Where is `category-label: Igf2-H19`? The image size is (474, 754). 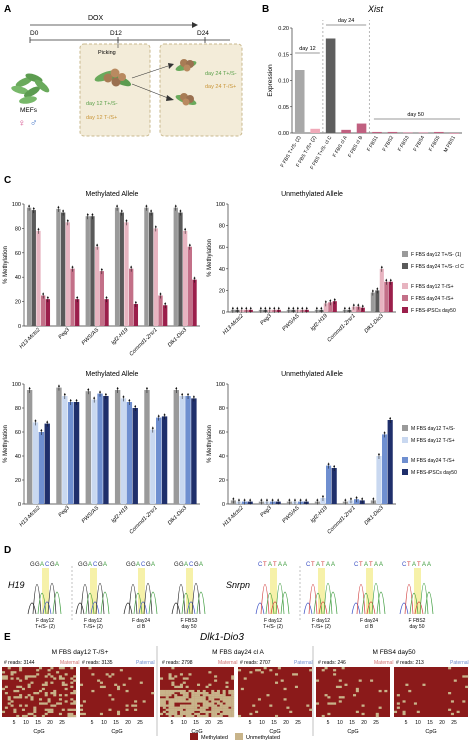
category-label: Igf2-H19 is located at coordinates (319, 514).